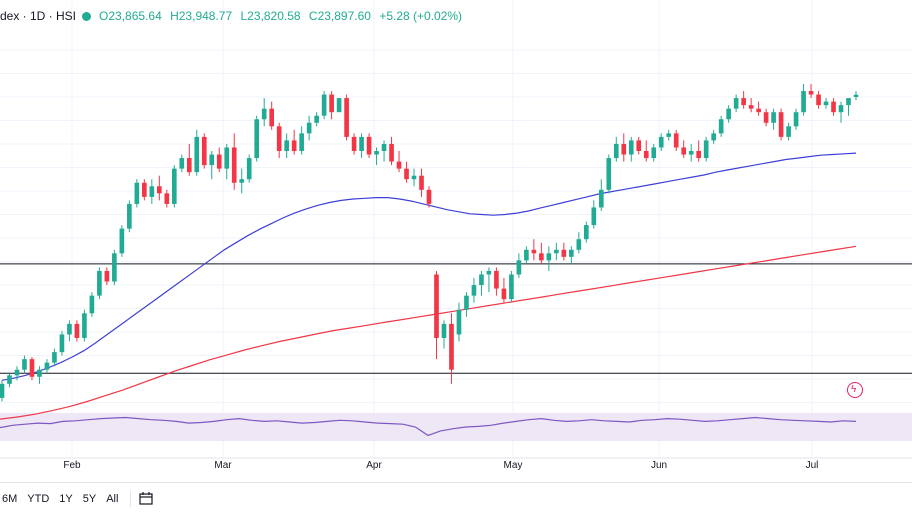 The width and height of the screenshot is (912, 514). What do you see at coordinates (112, 498) in the screenshot?
I see `range-all-button: All` at bounding box center [112, 498].